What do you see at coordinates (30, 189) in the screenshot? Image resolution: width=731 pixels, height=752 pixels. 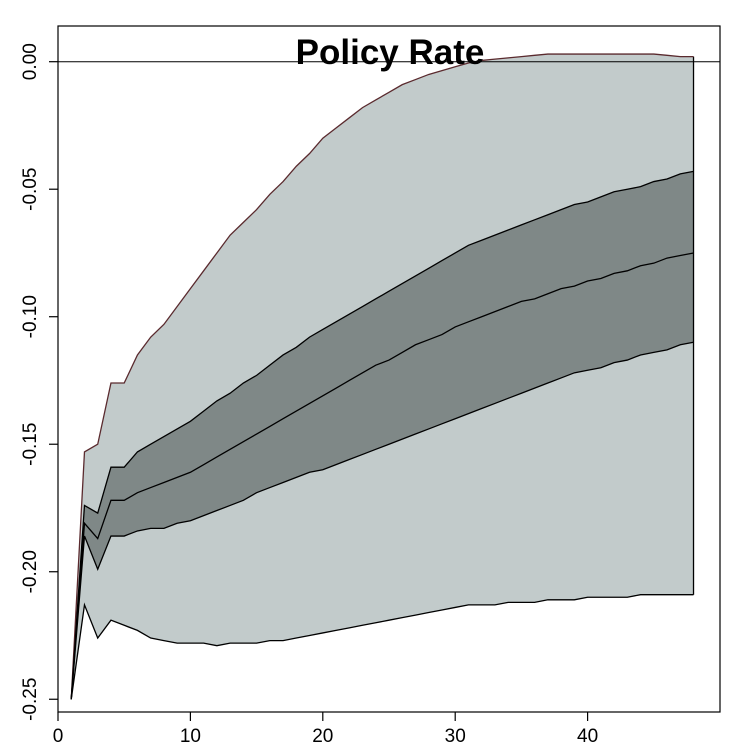 I see `y-tick-label: -0.05` at bounding box center [30, 189].